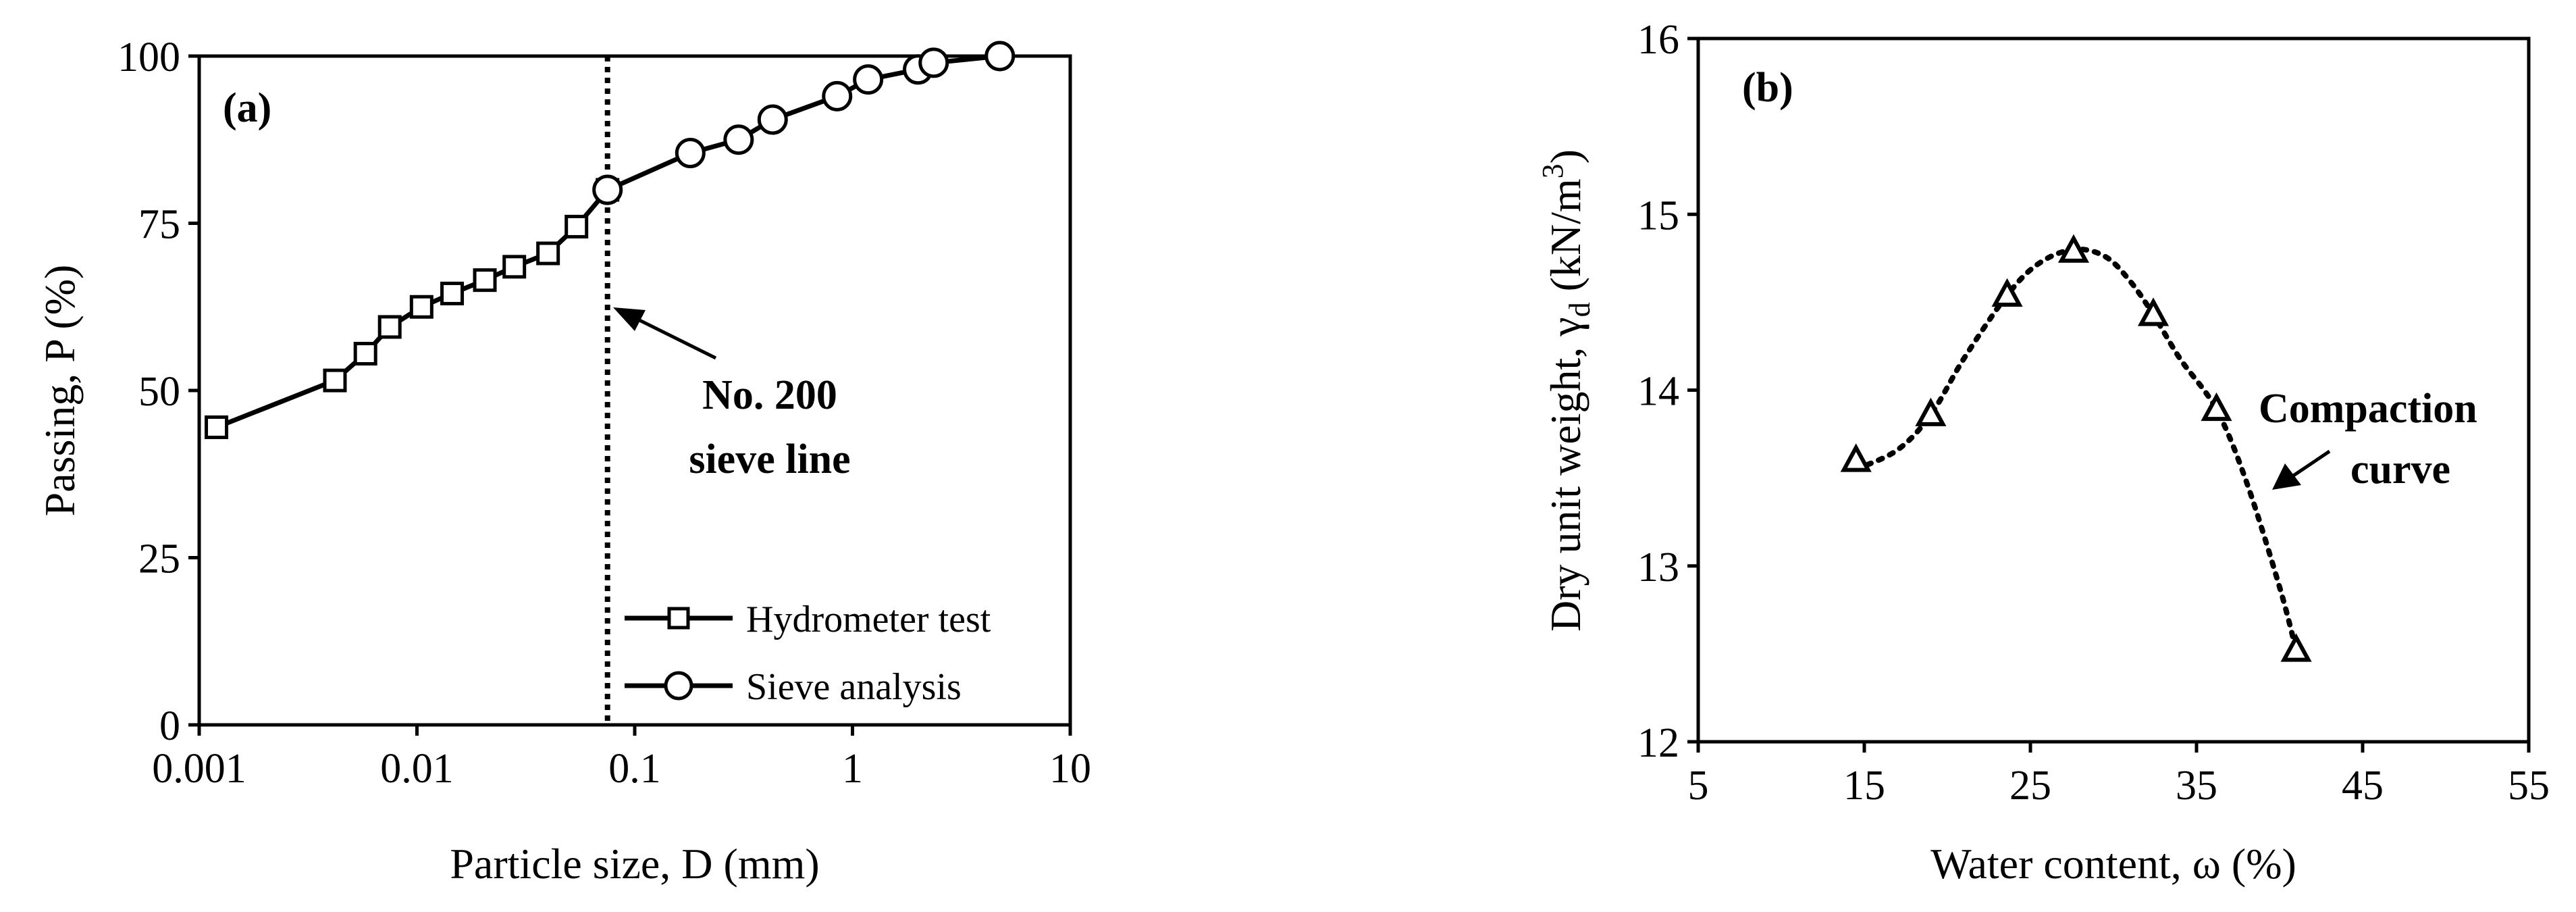 The width and height of the screenshot is (2576, 912). I want to click on panel-b-y-tick-label: 13, so click(1658, 567).